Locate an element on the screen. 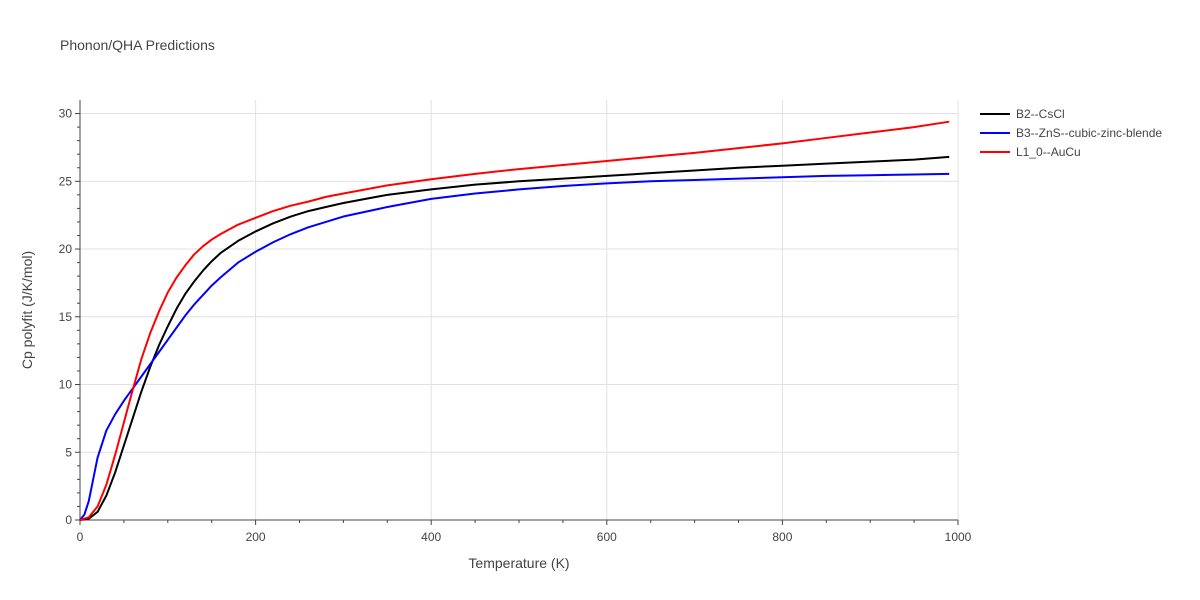 The width and height of the screenshot is (1200, 600). legend-label: B3--ZnS--cubic-zinc-blende is located at coordinates (1089, 133).